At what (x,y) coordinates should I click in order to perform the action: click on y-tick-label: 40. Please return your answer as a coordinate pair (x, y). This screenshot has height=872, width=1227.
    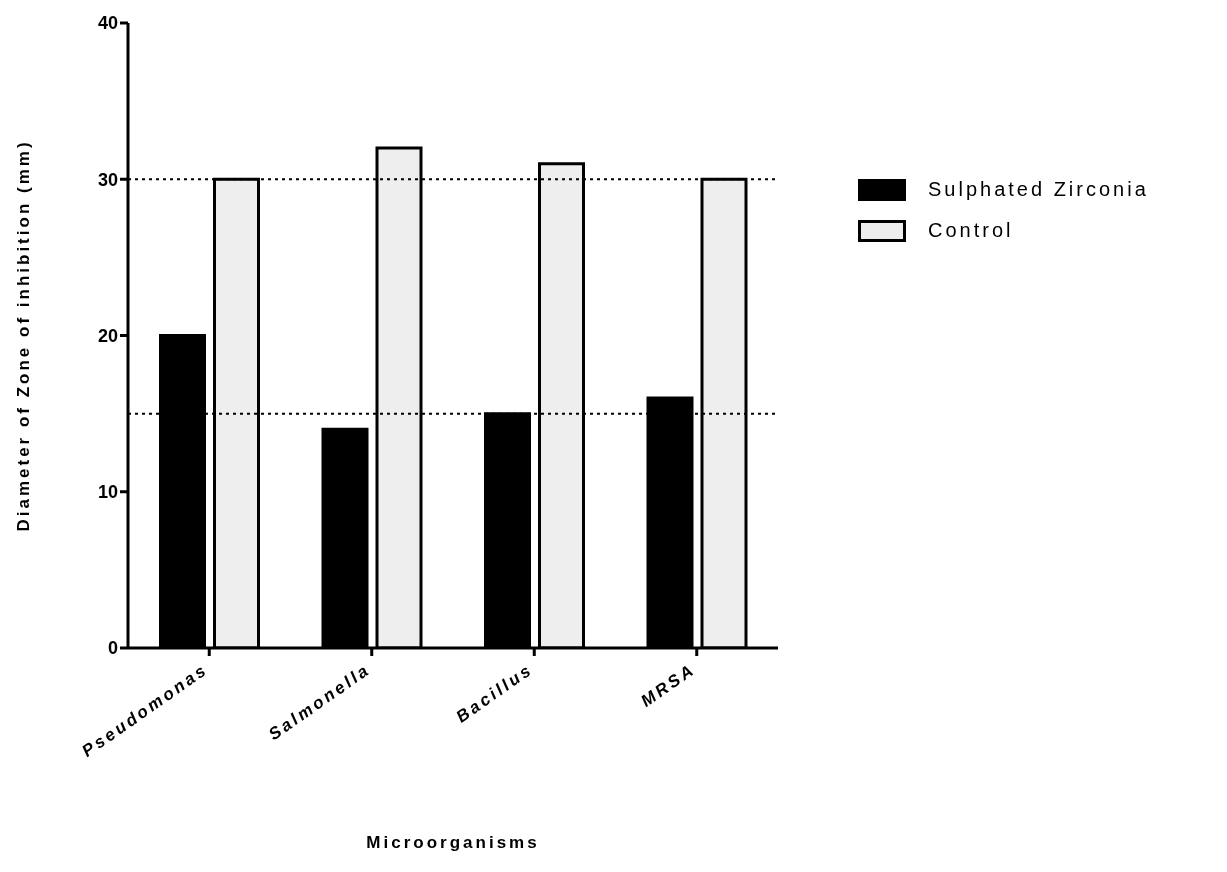
    Looking at the image, I should click on (107, 23).